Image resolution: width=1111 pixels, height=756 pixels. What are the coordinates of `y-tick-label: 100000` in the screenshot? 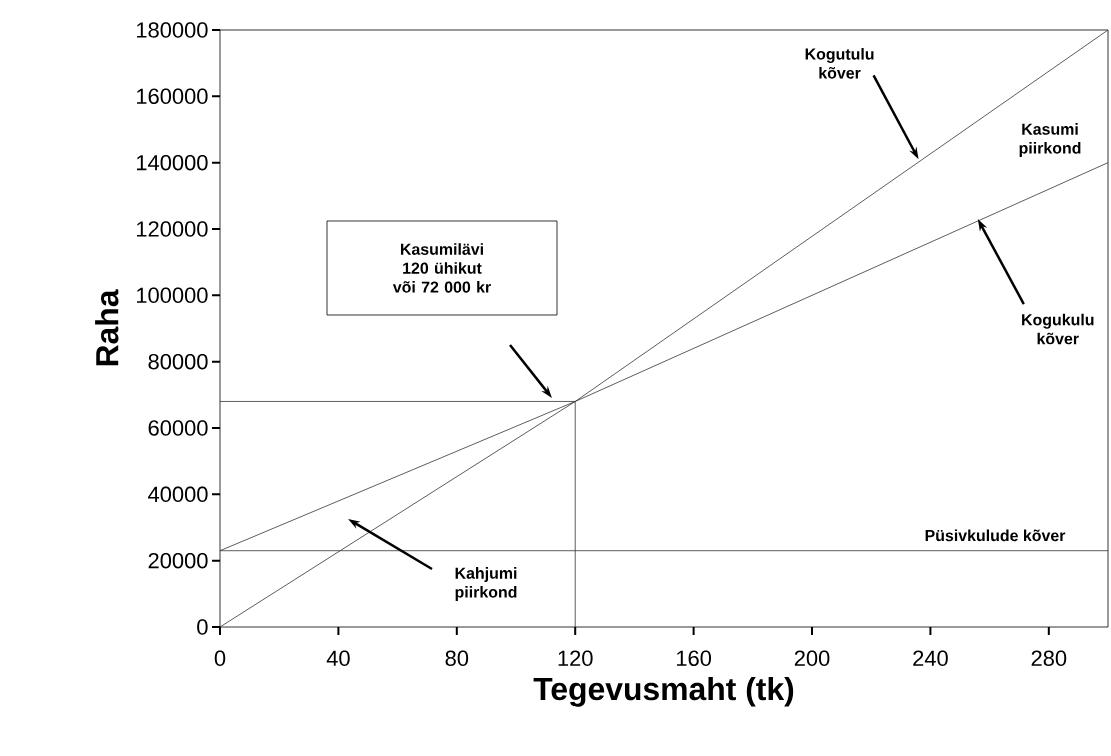 It's located at (172, 295).